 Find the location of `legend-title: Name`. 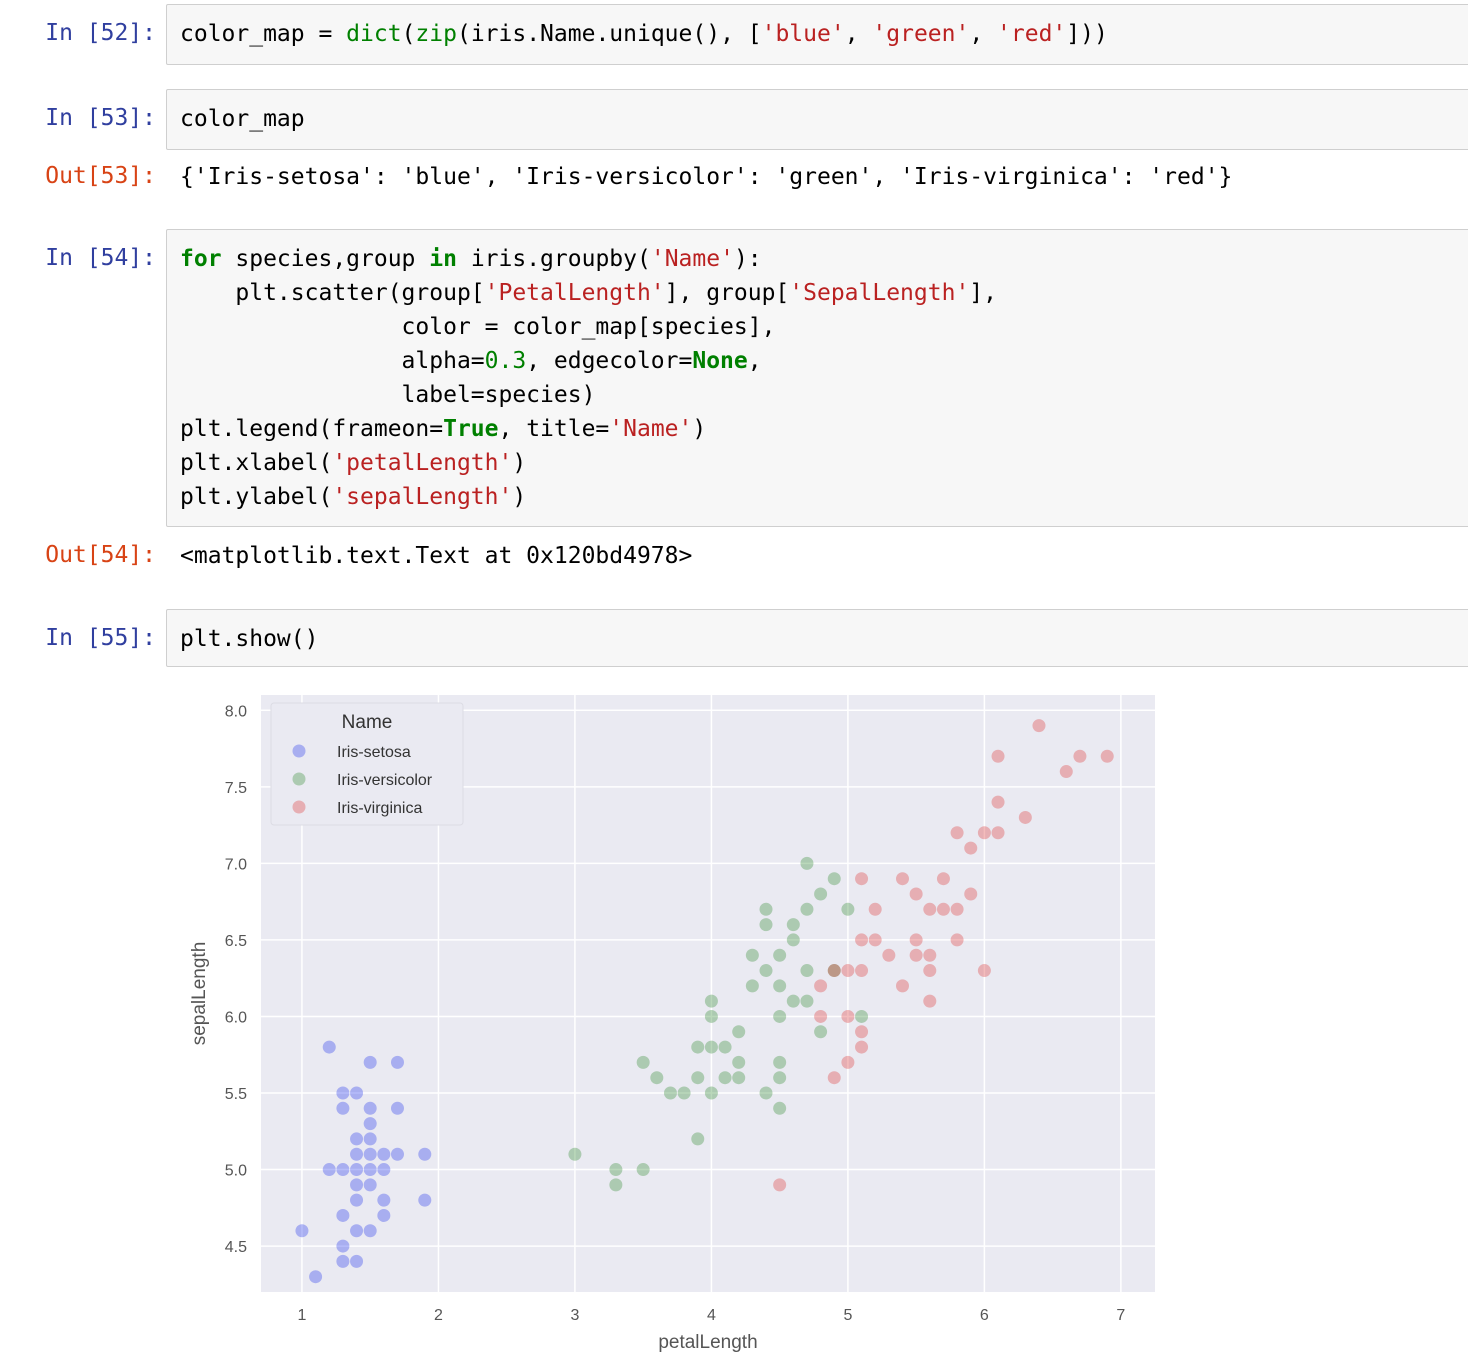

legend-title: Name is located at coordinates (367, 722).